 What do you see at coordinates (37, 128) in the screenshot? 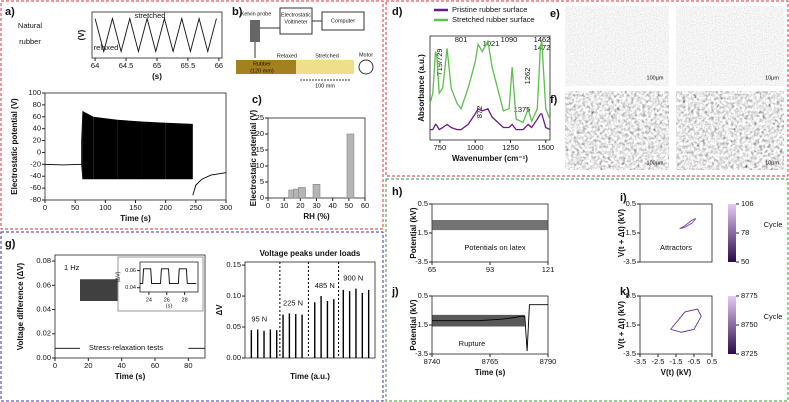
I see `y-tick-label: 40` at bounding box center [37, 128].